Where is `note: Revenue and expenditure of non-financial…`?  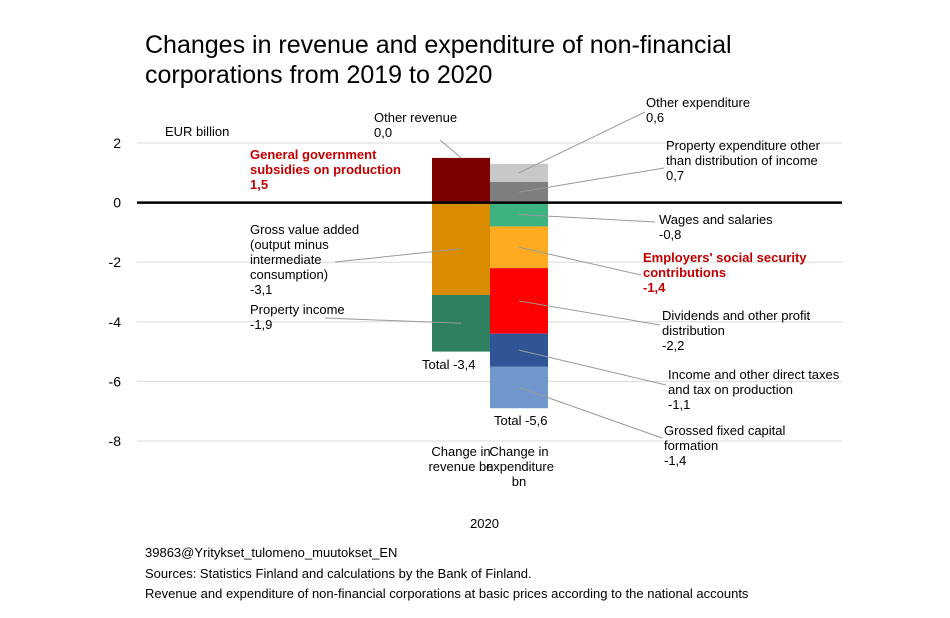
note: Revenue and expenditure of non-financial… is located at coordinates (447, 593).